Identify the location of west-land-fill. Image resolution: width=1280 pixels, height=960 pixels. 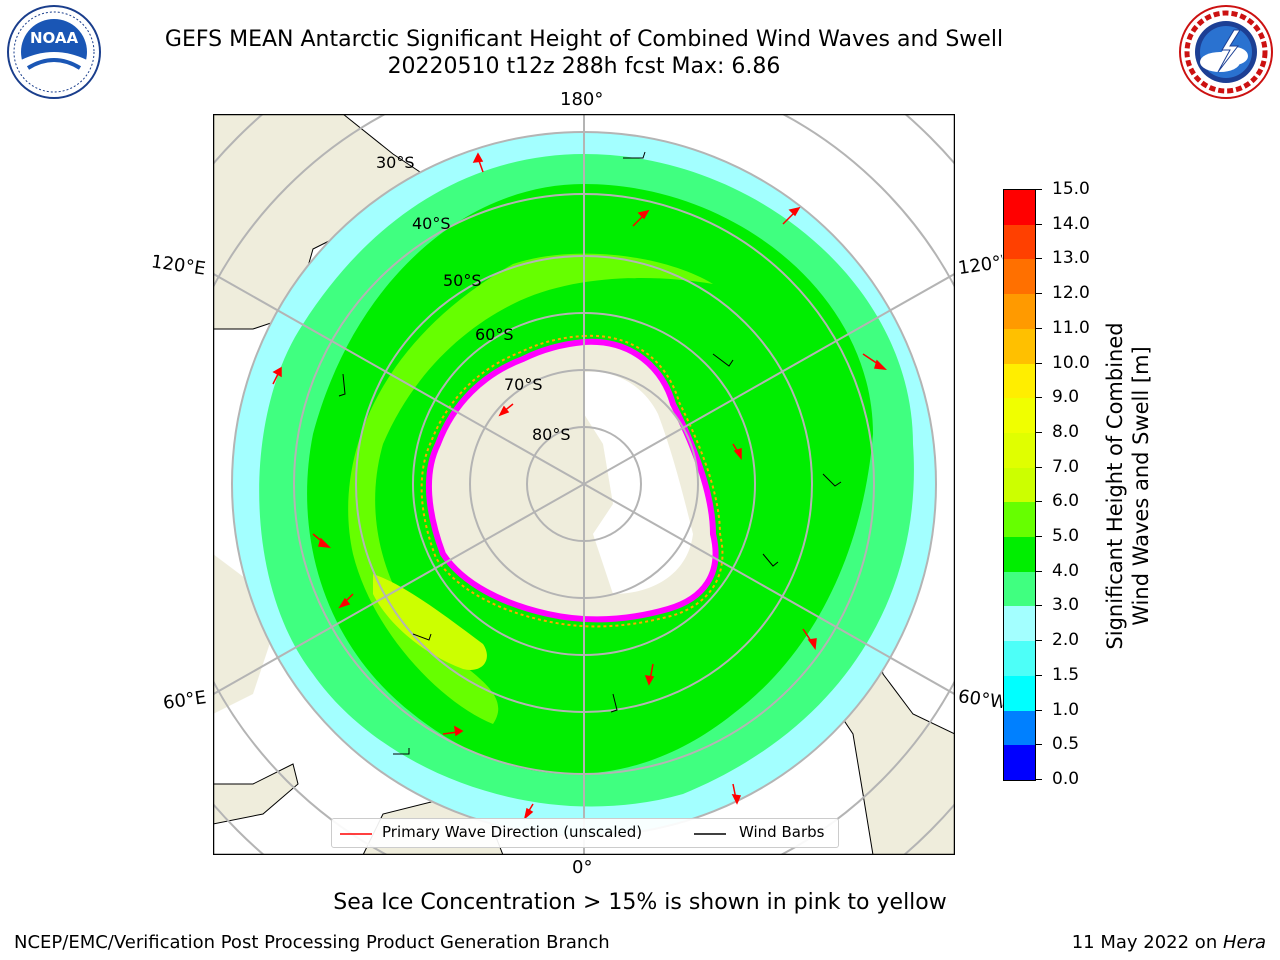
(243, 634).